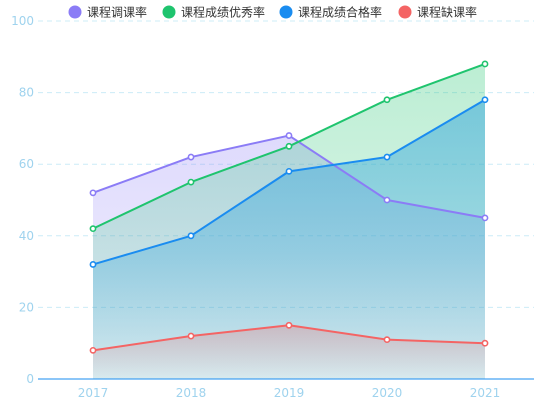 The width and height of the screenshot is (550, 420). Describe the element at coordinates (26, 93) in the screenshot. I see `y-tick-label: 80` at that location.